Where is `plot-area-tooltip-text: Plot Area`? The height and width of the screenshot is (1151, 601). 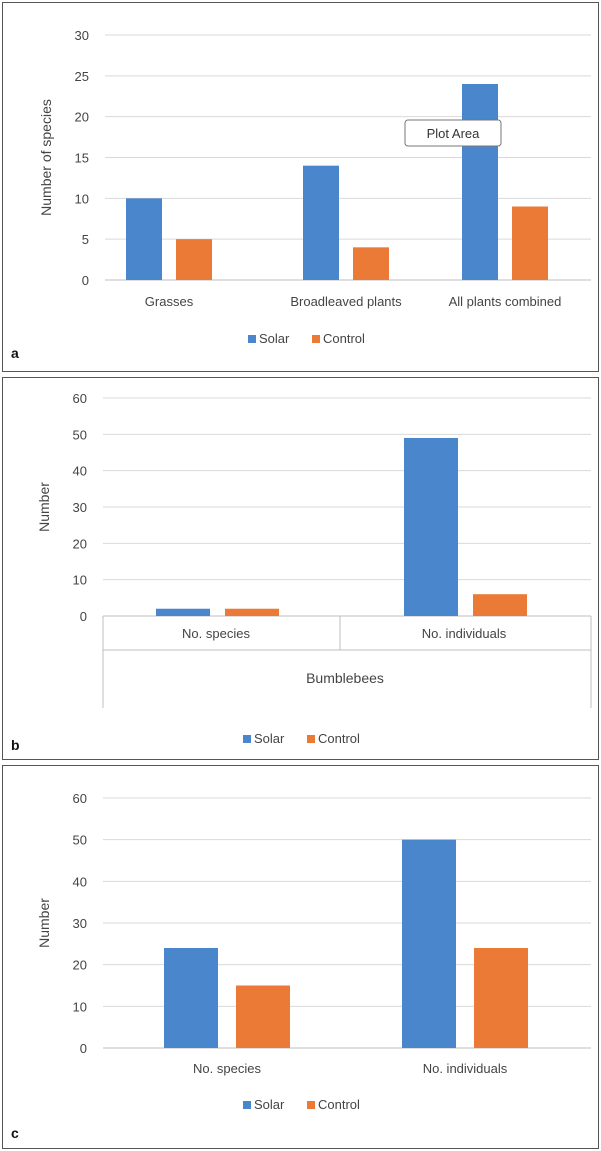
plot-area-tooltip-text: Plot Area is located at coordinates (454, 133).